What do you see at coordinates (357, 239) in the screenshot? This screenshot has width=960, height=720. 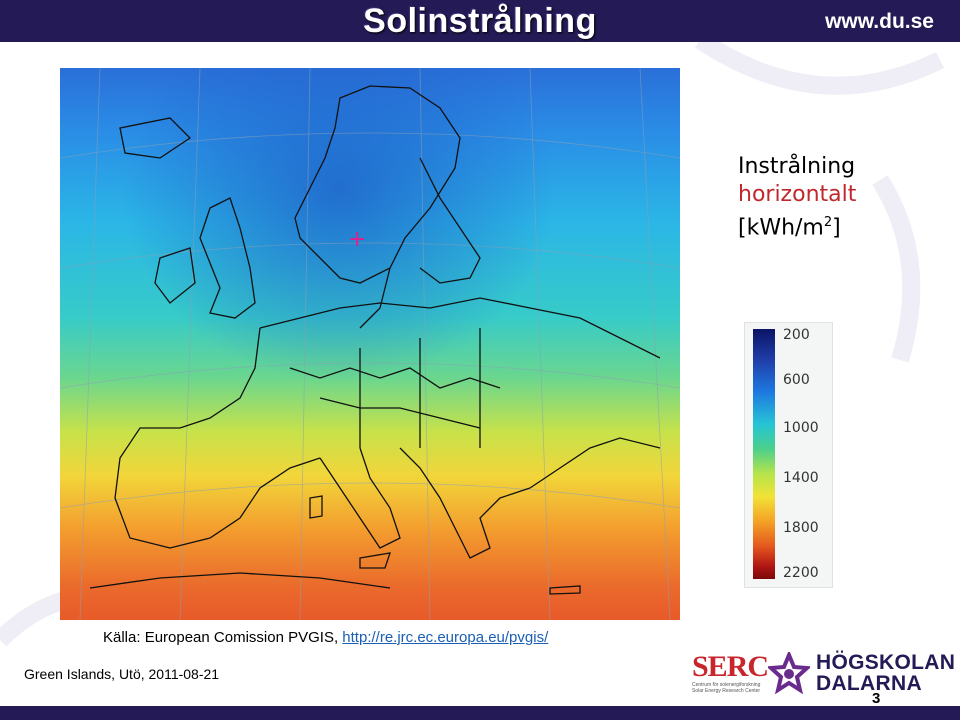 I see `location-marker: +` at bounding box center [357, 239].